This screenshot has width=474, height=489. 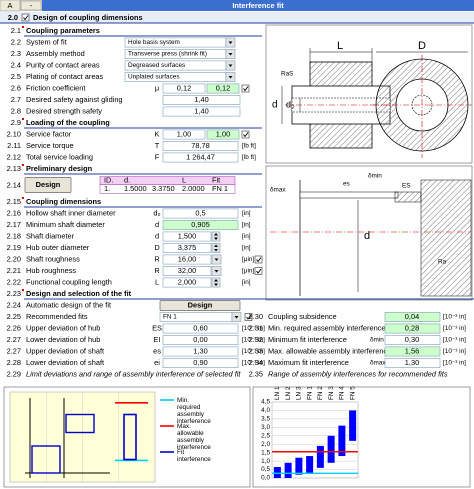 I want to click on hub-zone, so click(x=408, y=197).